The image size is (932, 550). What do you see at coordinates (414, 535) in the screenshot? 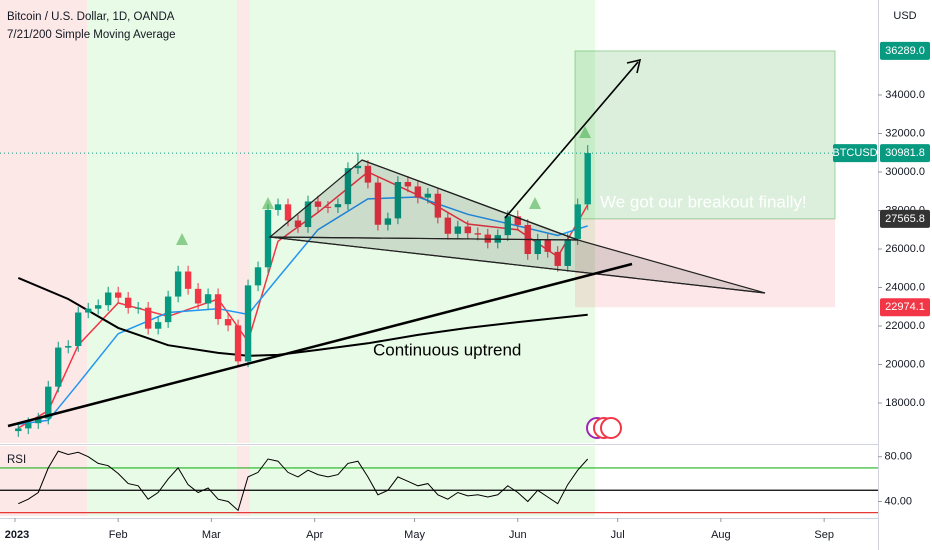
I see `x-tick-label: May` at bounding box center [414, 535].